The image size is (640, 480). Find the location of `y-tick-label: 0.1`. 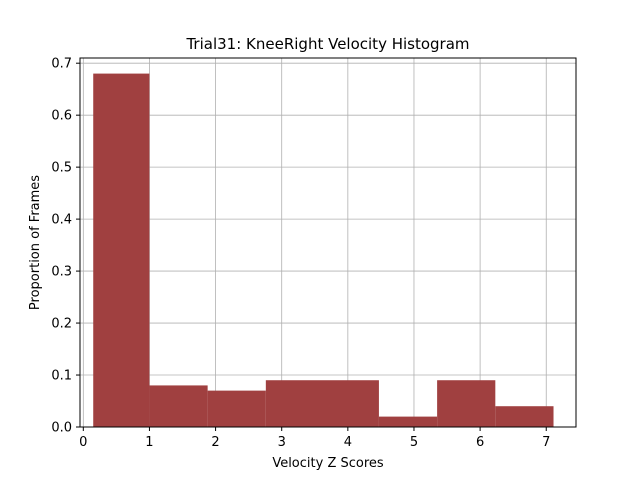

y-tick-label: 0.1 is located at coordinates (61, 376).